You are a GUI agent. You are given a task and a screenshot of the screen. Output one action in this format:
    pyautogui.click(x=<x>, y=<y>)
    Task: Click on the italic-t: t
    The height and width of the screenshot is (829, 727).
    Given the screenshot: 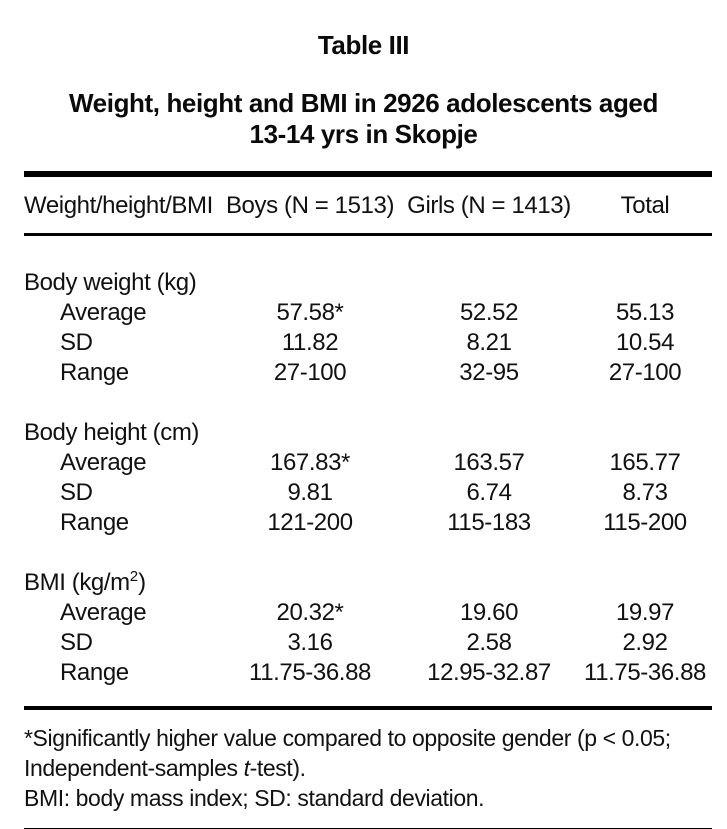 What is the action you would take?
    pyautogui.click(x=246, y=768)
    